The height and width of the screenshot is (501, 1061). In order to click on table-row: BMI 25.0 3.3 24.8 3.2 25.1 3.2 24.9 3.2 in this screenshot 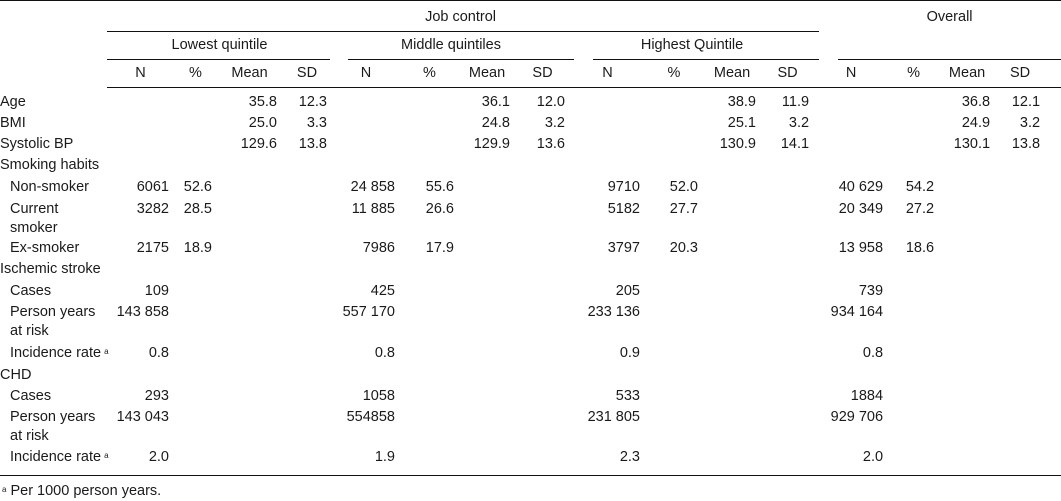, I will do `click(530, 123)`.